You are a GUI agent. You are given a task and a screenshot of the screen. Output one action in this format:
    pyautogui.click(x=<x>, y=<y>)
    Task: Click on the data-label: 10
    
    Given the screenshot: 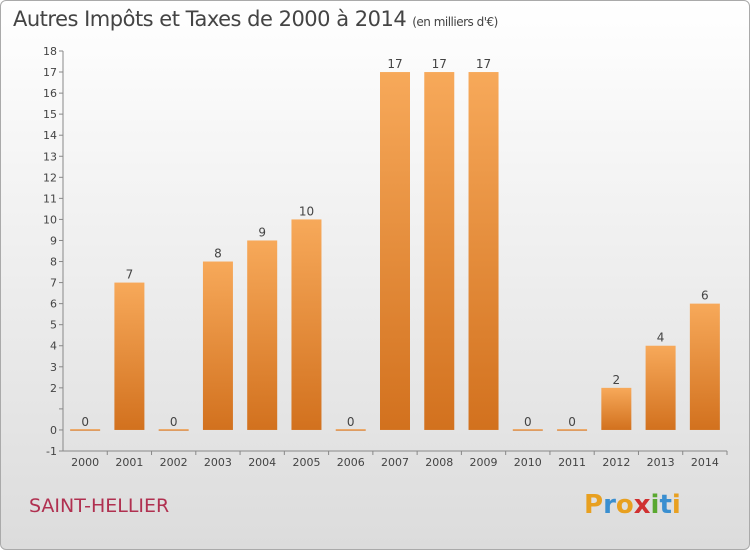 What is the action you would take?
    pyautogui.click(x=306, y=211)
    